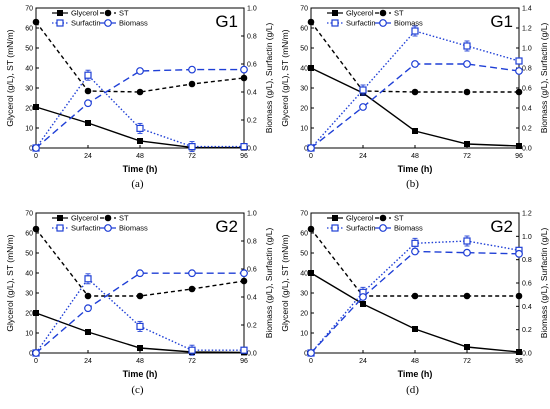 The width and height of the screenshot is (550, 409). What do you see at coordinates (140, 156) in the screenshot?
I see `x-tick-label: 48` at bounding box center [140, 156].